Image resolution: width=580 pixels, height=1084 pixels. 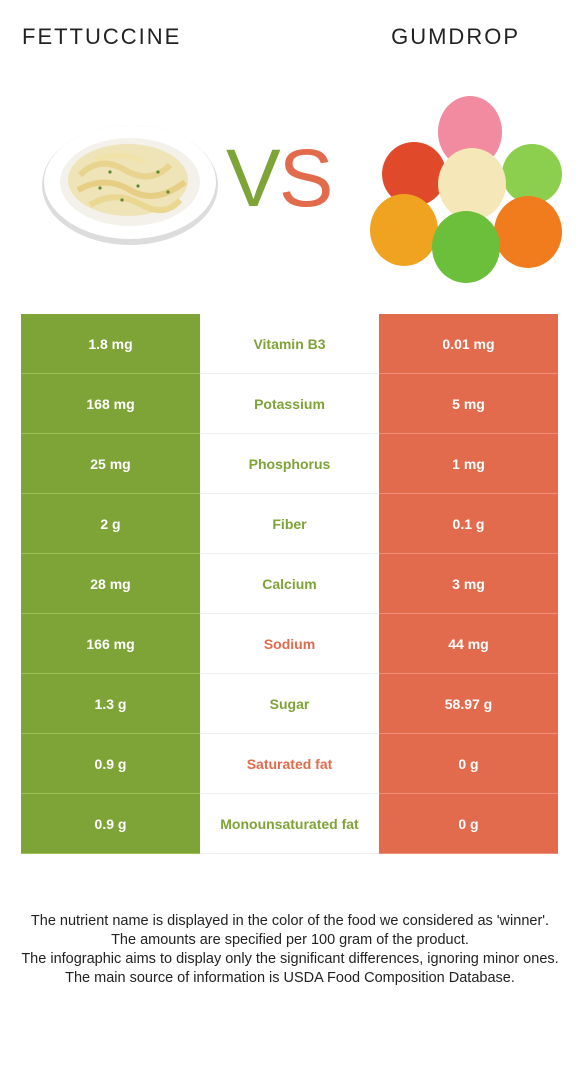 What do you see at coordinates (130, 185) in the screenshot?
I see `fettuccine-image` at bounding box center [130, 185].